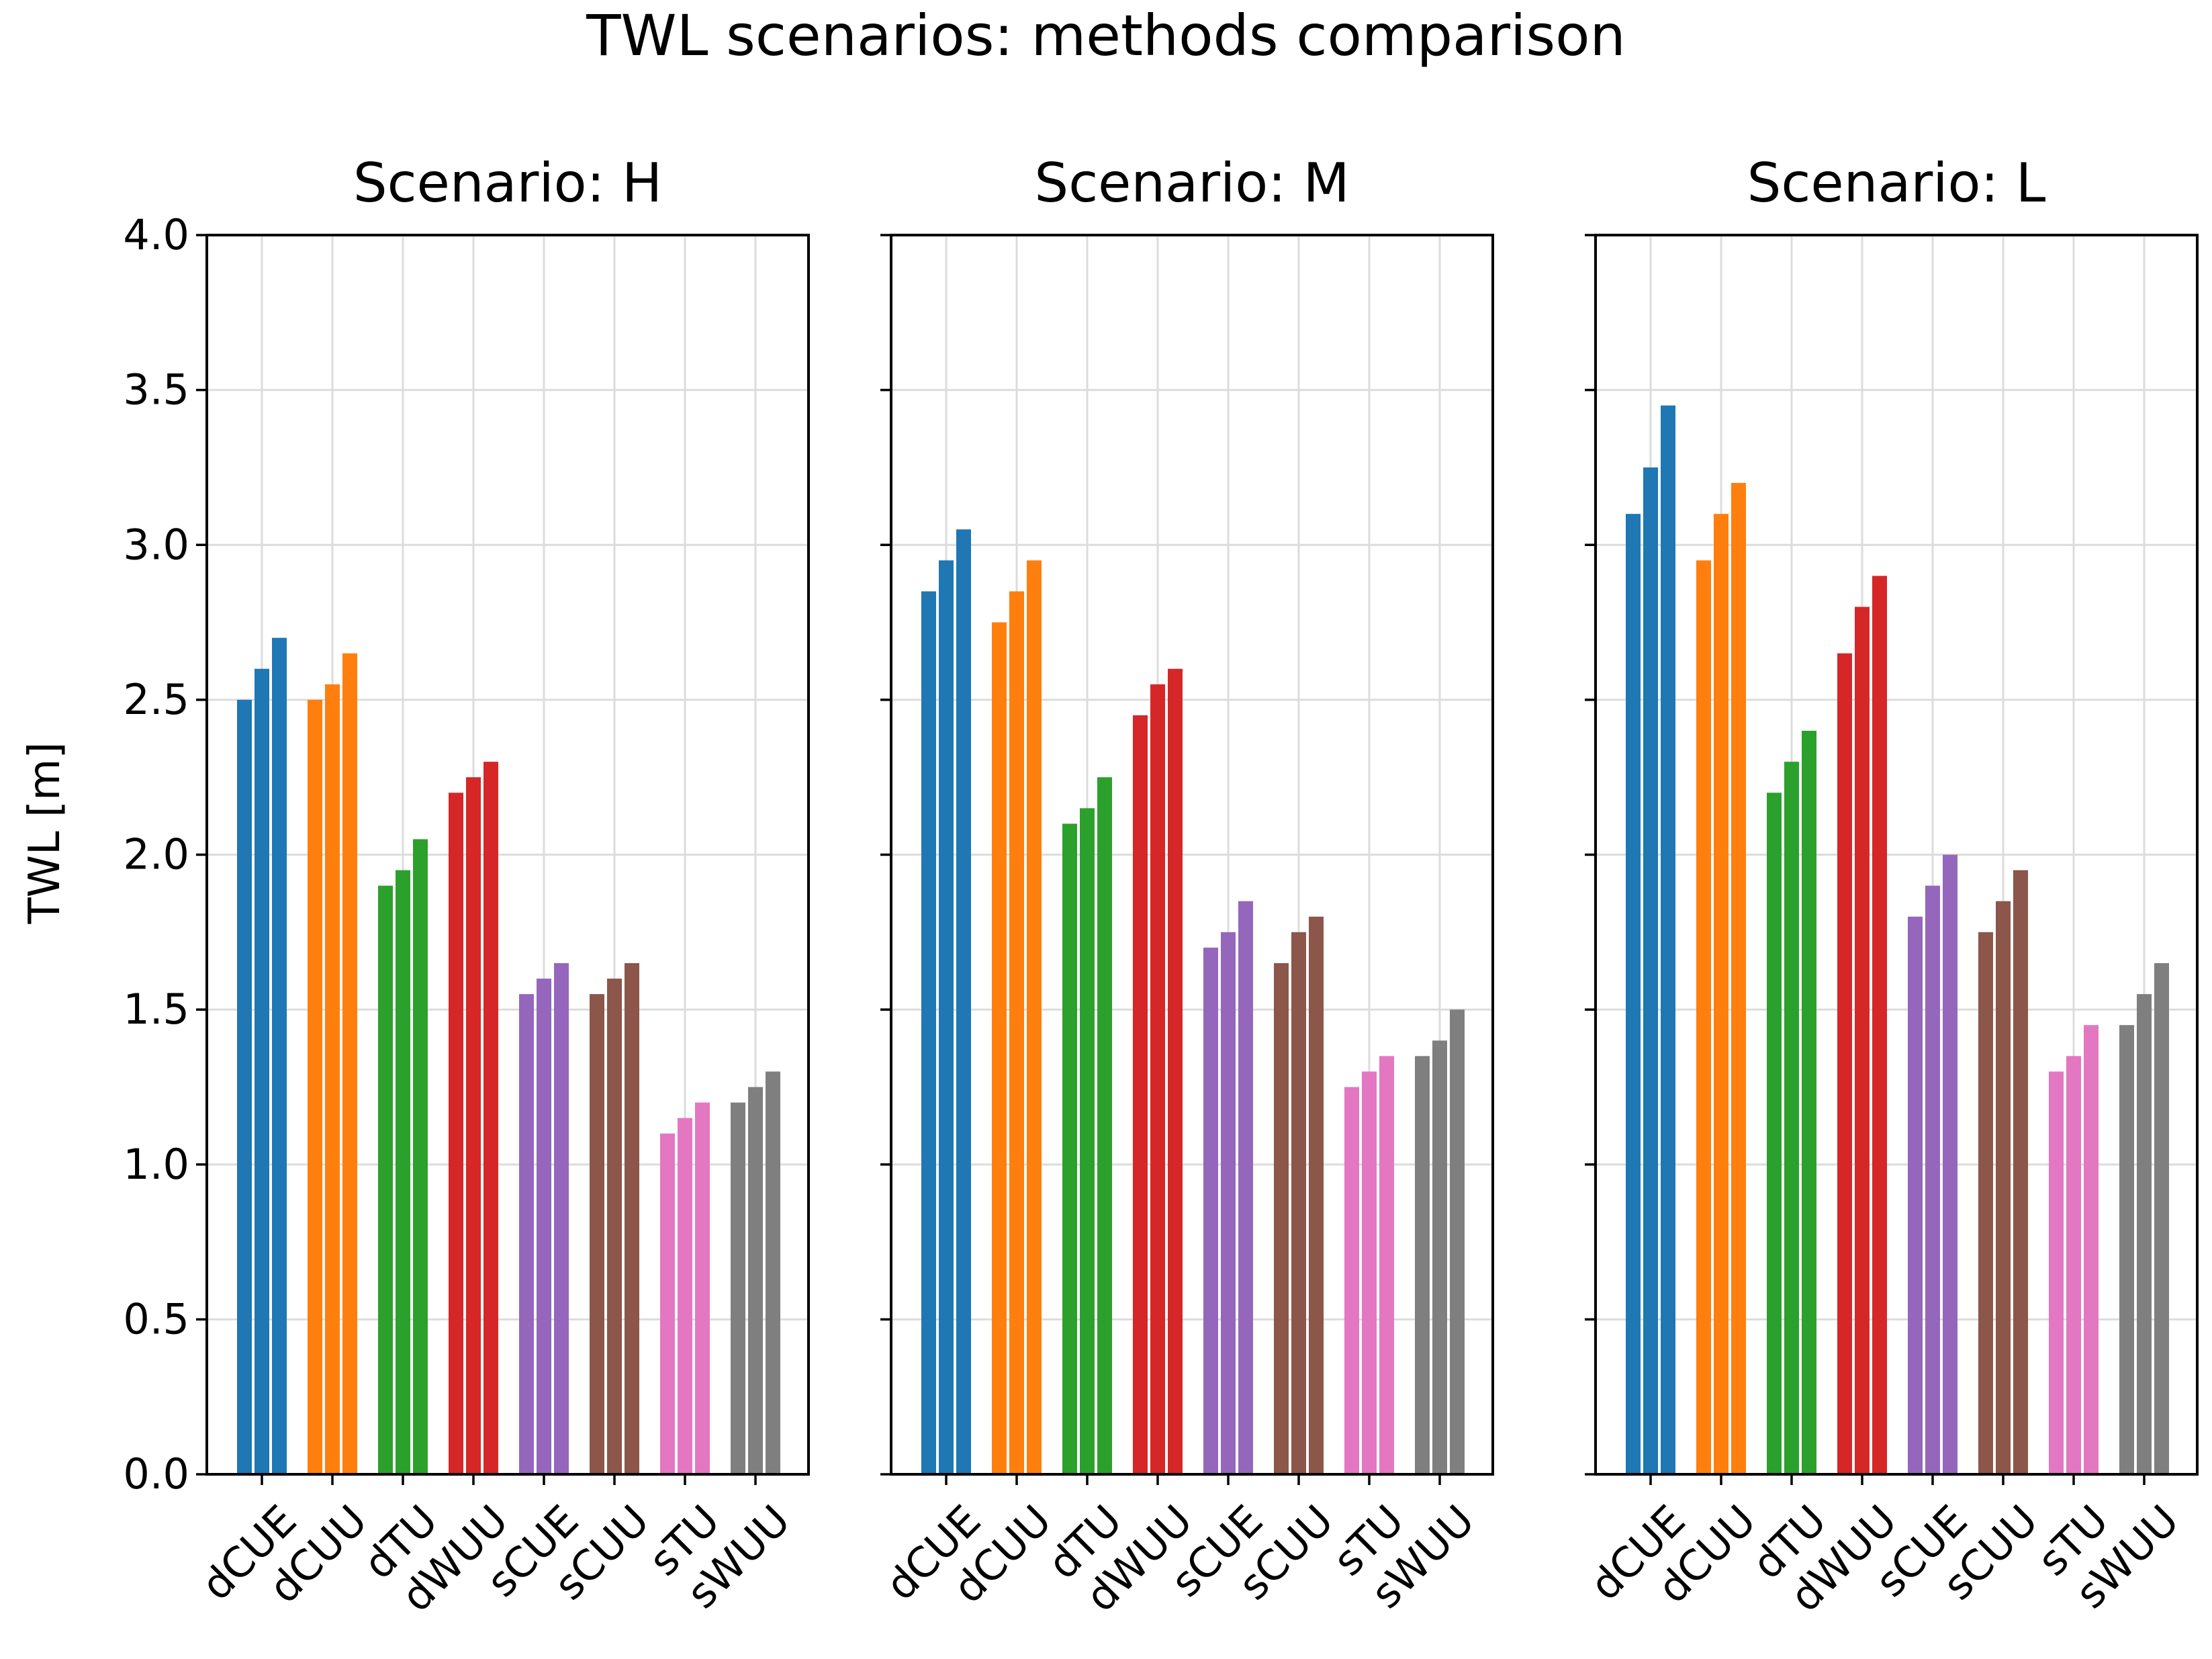 The height and width of the screenshot is (1659, 2212). I want to click on panel-title: Scenario: H, so click(508, 183).